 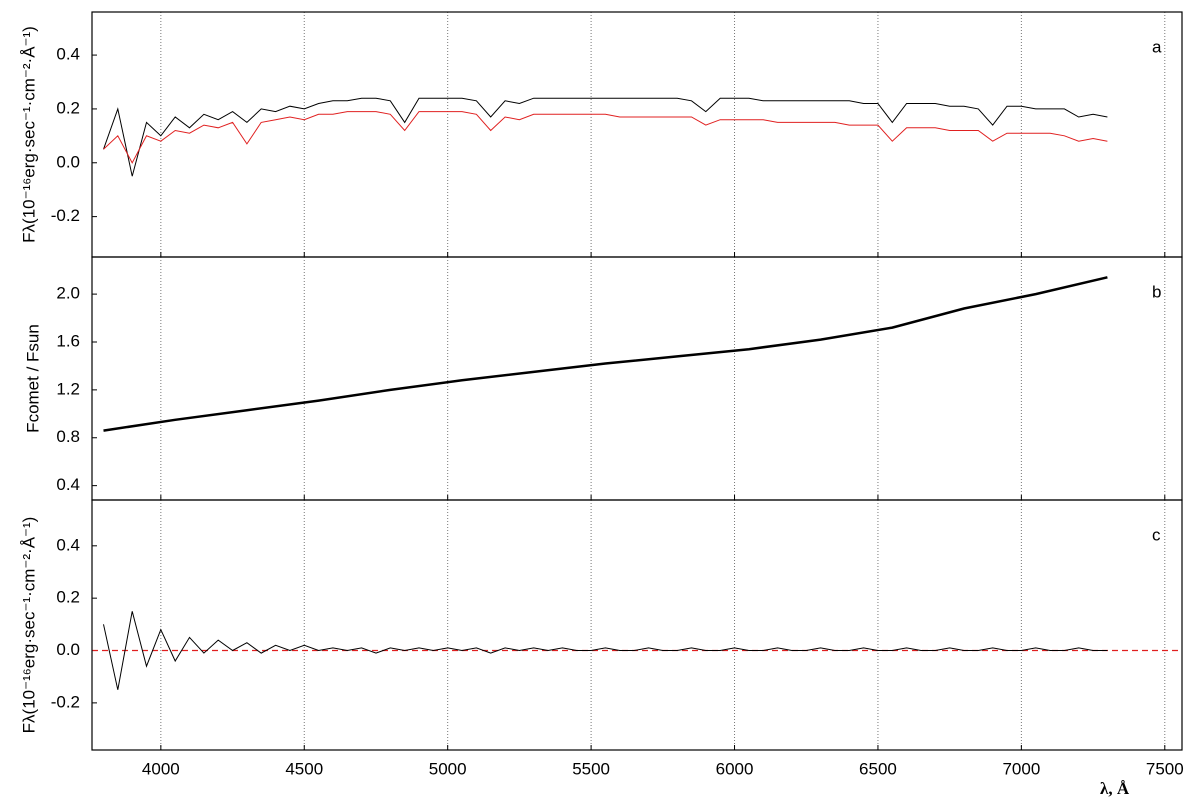 I want to click on panel-label: c, so click(x=1156, y=534).